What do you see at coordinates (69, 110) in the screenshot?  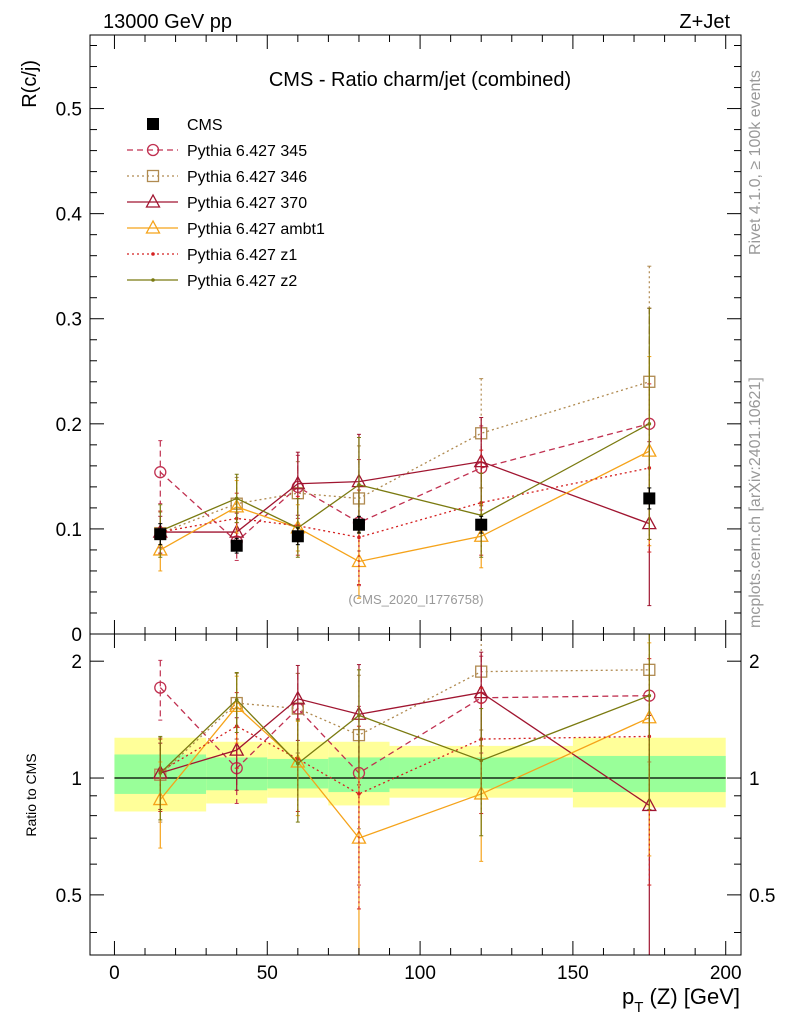 I see `main-y-tick-label: 0.5` at bounding box center [69, 110].